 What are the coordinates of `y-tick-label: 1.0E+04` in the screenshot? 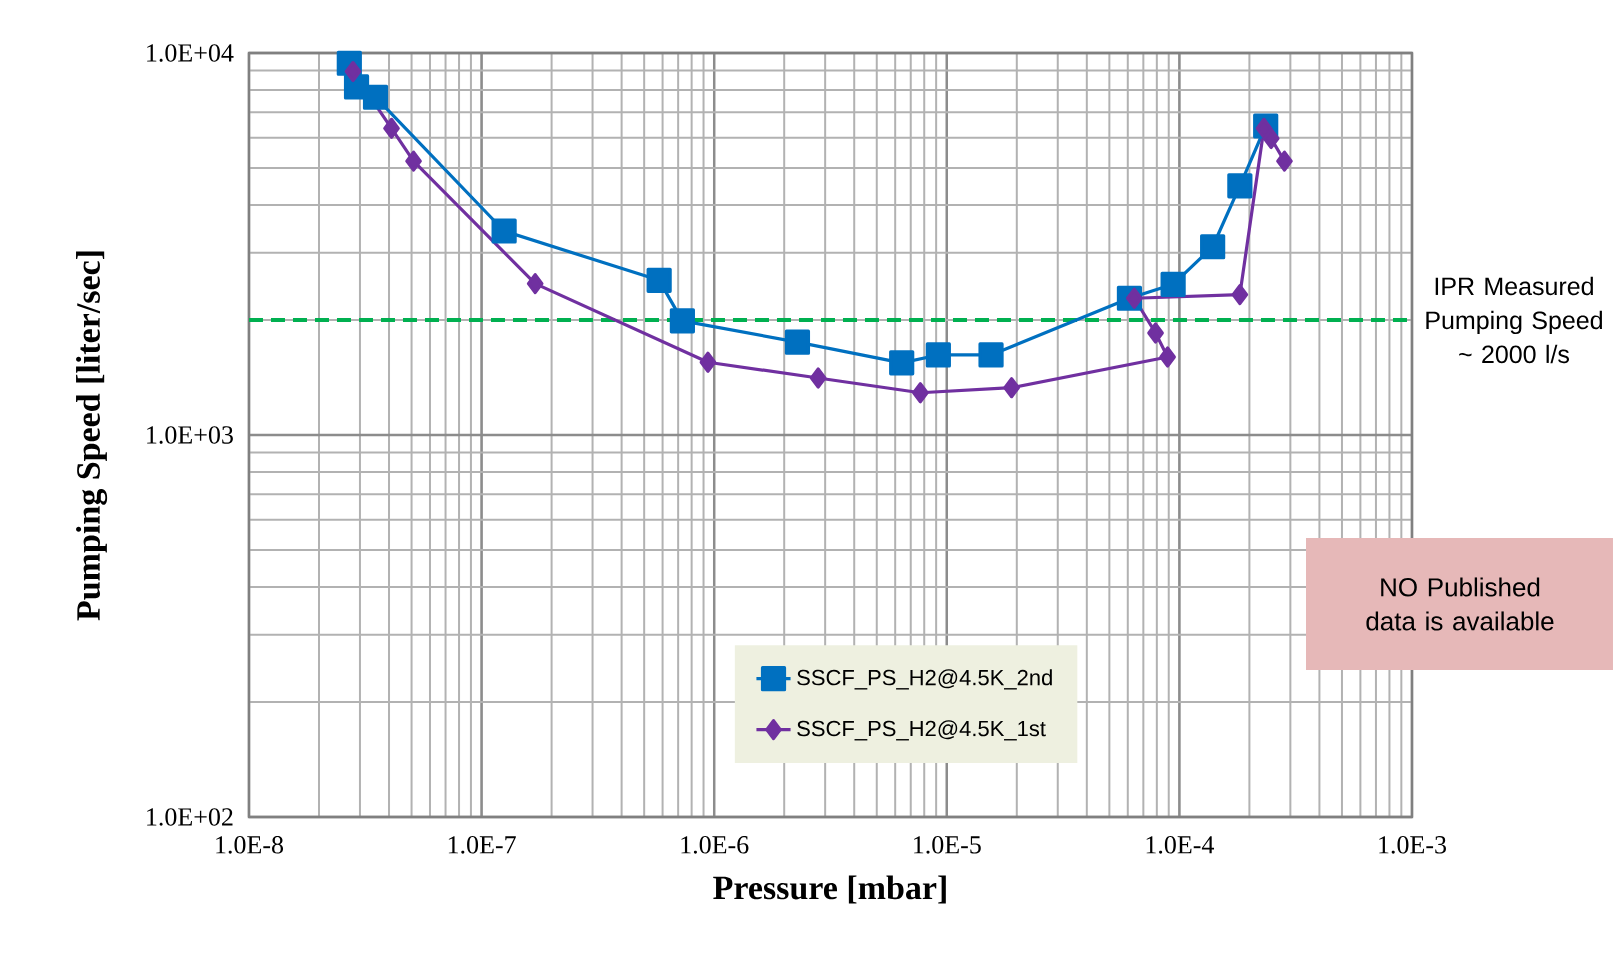 It's located at (190, 53).